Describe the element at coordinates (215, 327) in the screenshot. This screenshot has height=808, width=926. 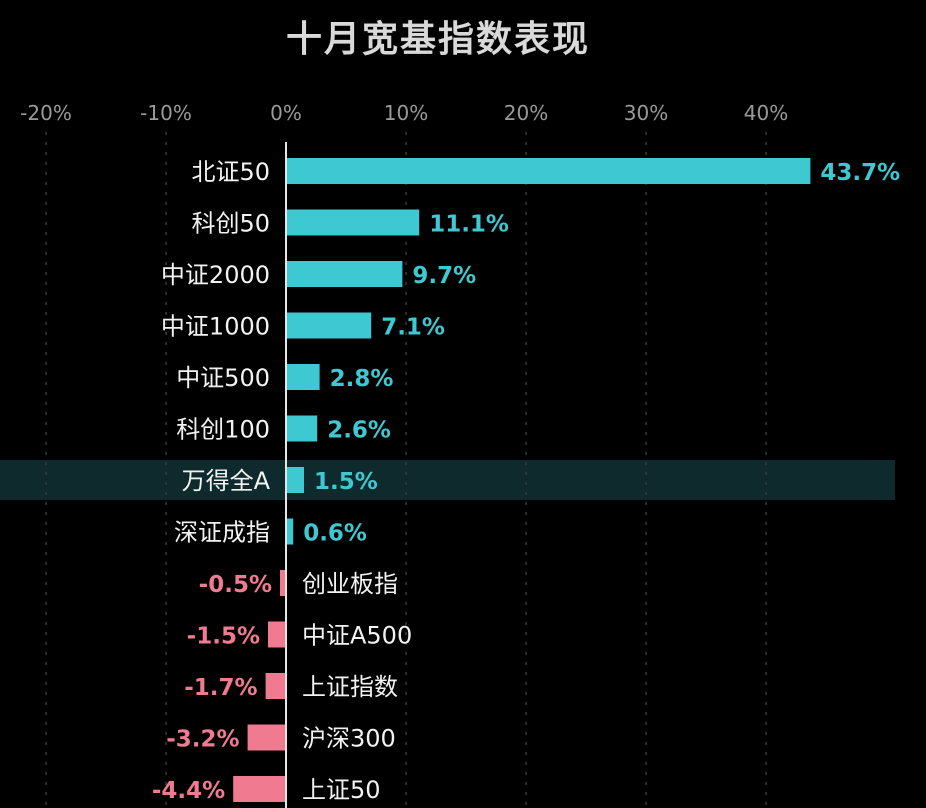
I see `category-label: 中证1000` at that location.